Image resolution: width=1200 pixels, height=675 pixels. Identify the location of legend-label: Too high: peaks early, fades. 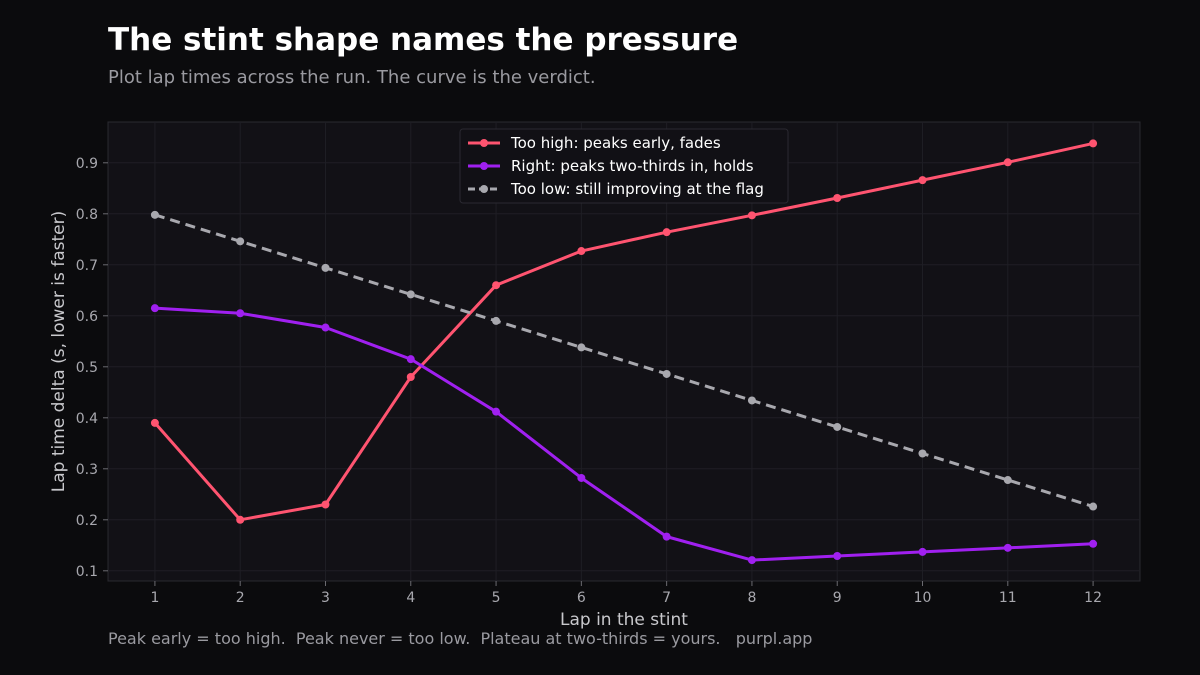
(615, 143).